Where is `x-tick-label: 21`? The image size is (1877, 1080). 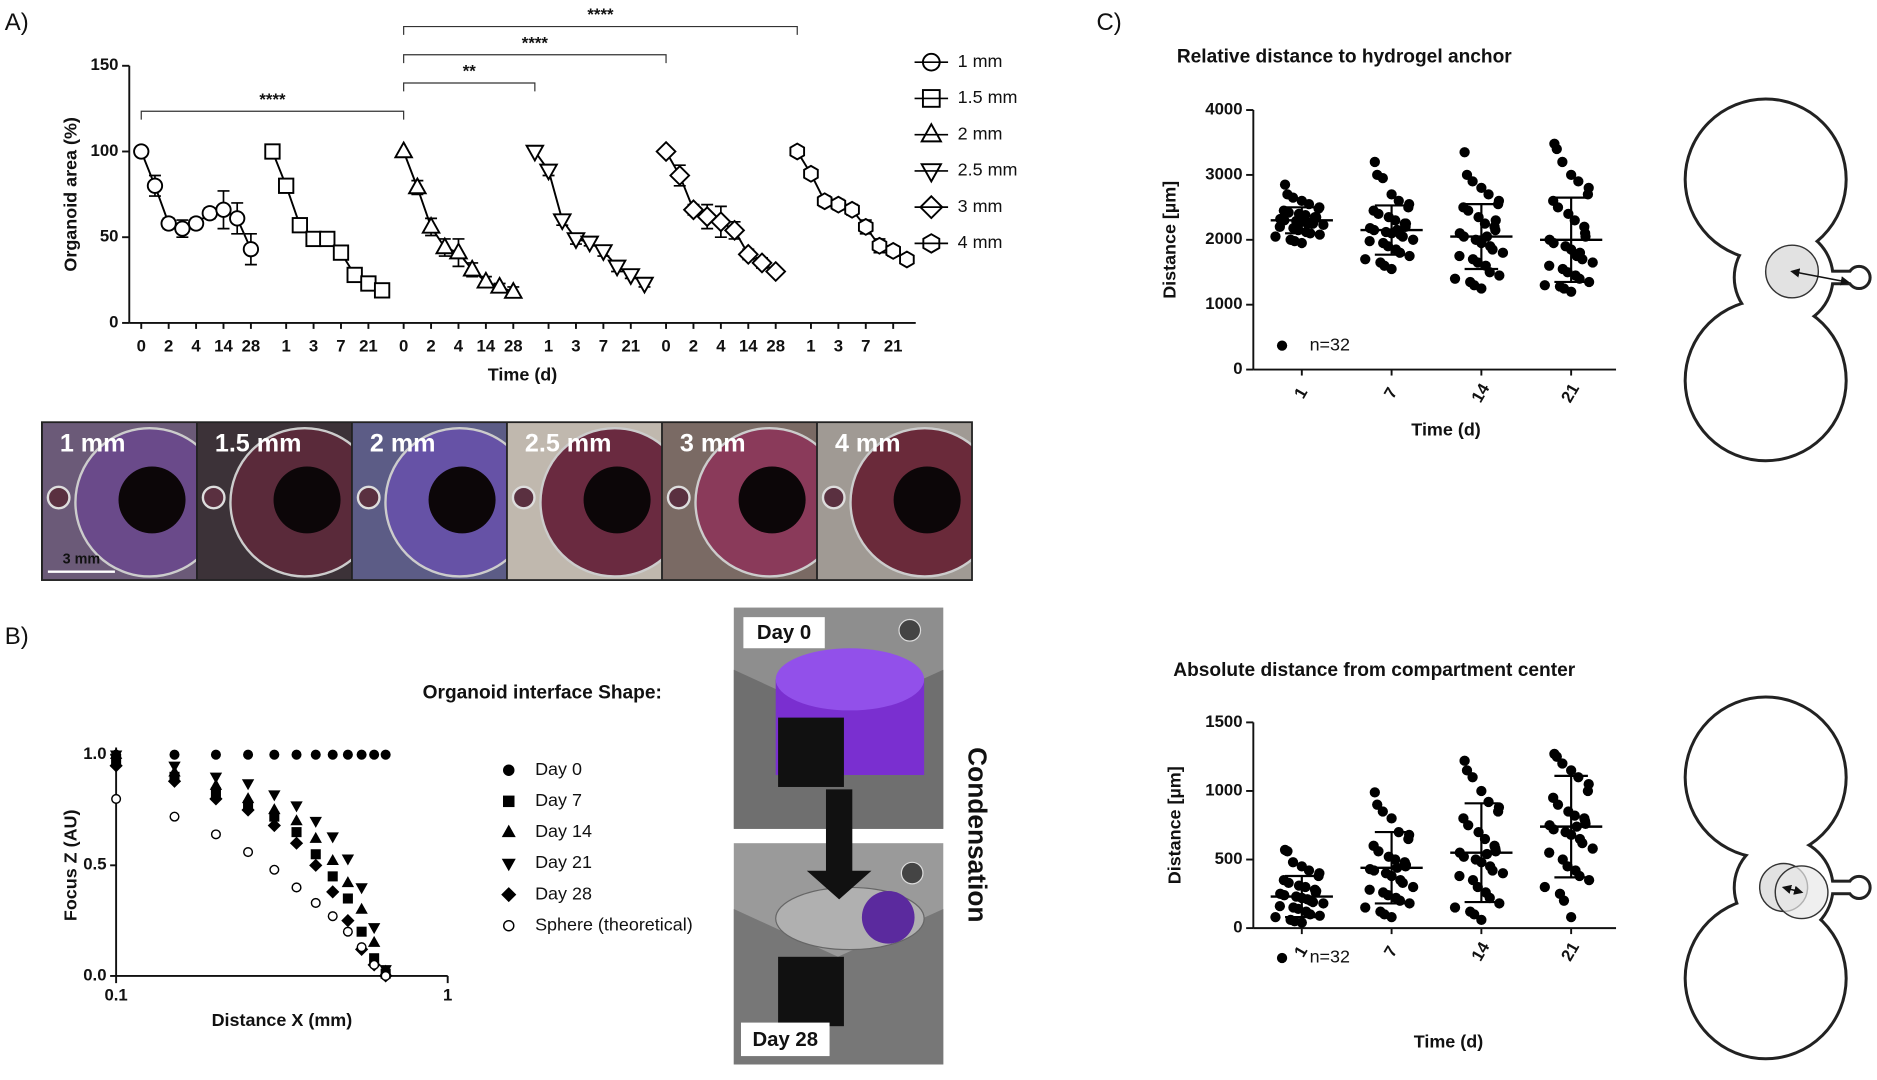
x-tick-label: 21 is located at coordinates (630, 345).